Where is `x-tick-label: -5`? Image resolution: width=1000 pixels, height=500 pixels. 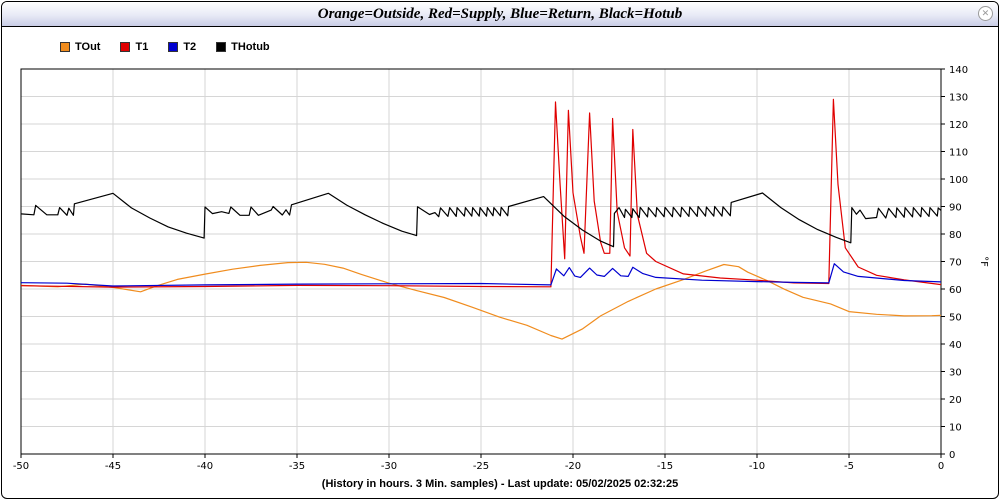
x-tick-label: -5 is located at coordinates (849, 466).